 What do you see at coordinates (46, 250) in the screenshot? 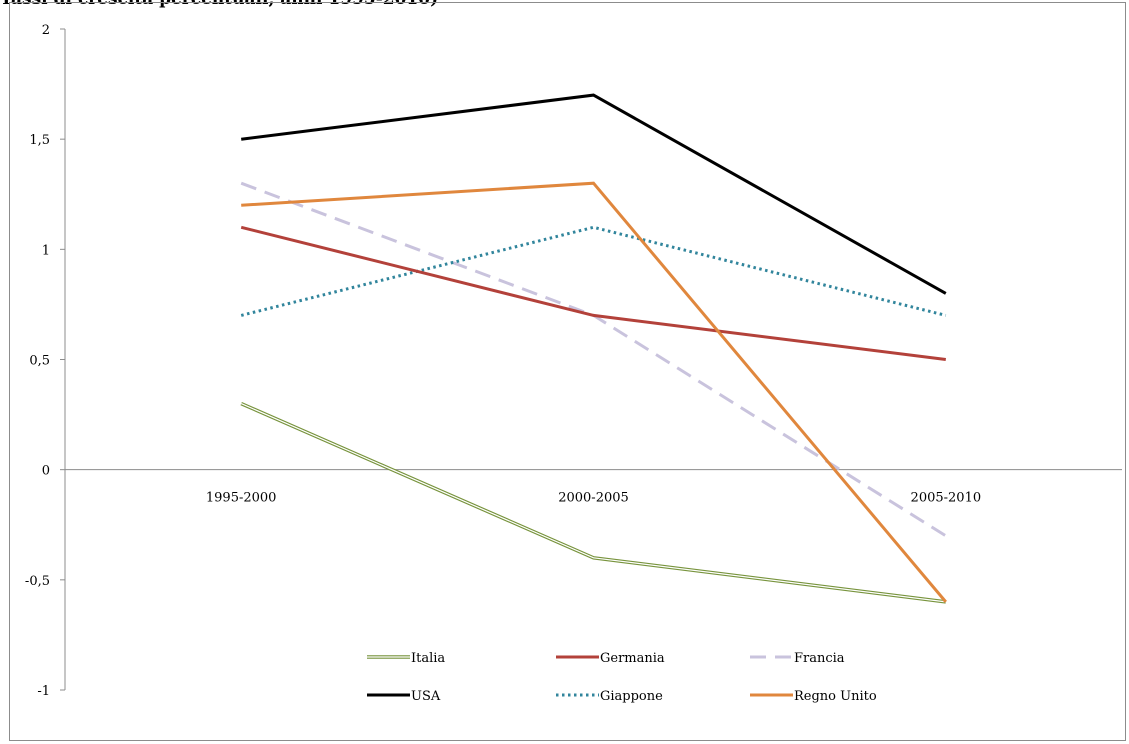
I see `y-tick-label: 1` at bounding box center [46, 250].